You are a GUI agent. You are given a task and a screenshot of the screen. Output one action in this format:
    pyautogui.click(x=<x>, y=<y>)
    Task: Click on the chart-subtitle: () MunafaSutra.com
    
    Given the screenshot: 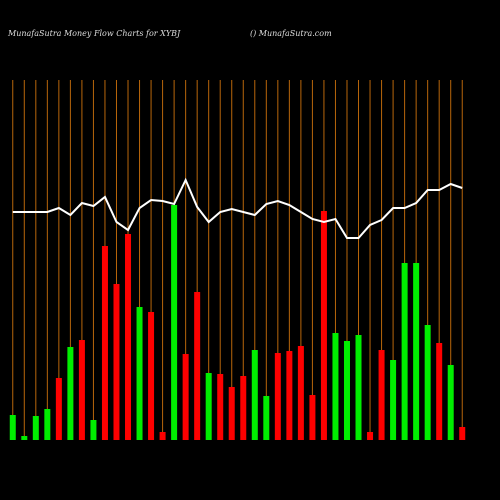 What is the action you would take?
    pyautogui.click(x=291, y=33)
    